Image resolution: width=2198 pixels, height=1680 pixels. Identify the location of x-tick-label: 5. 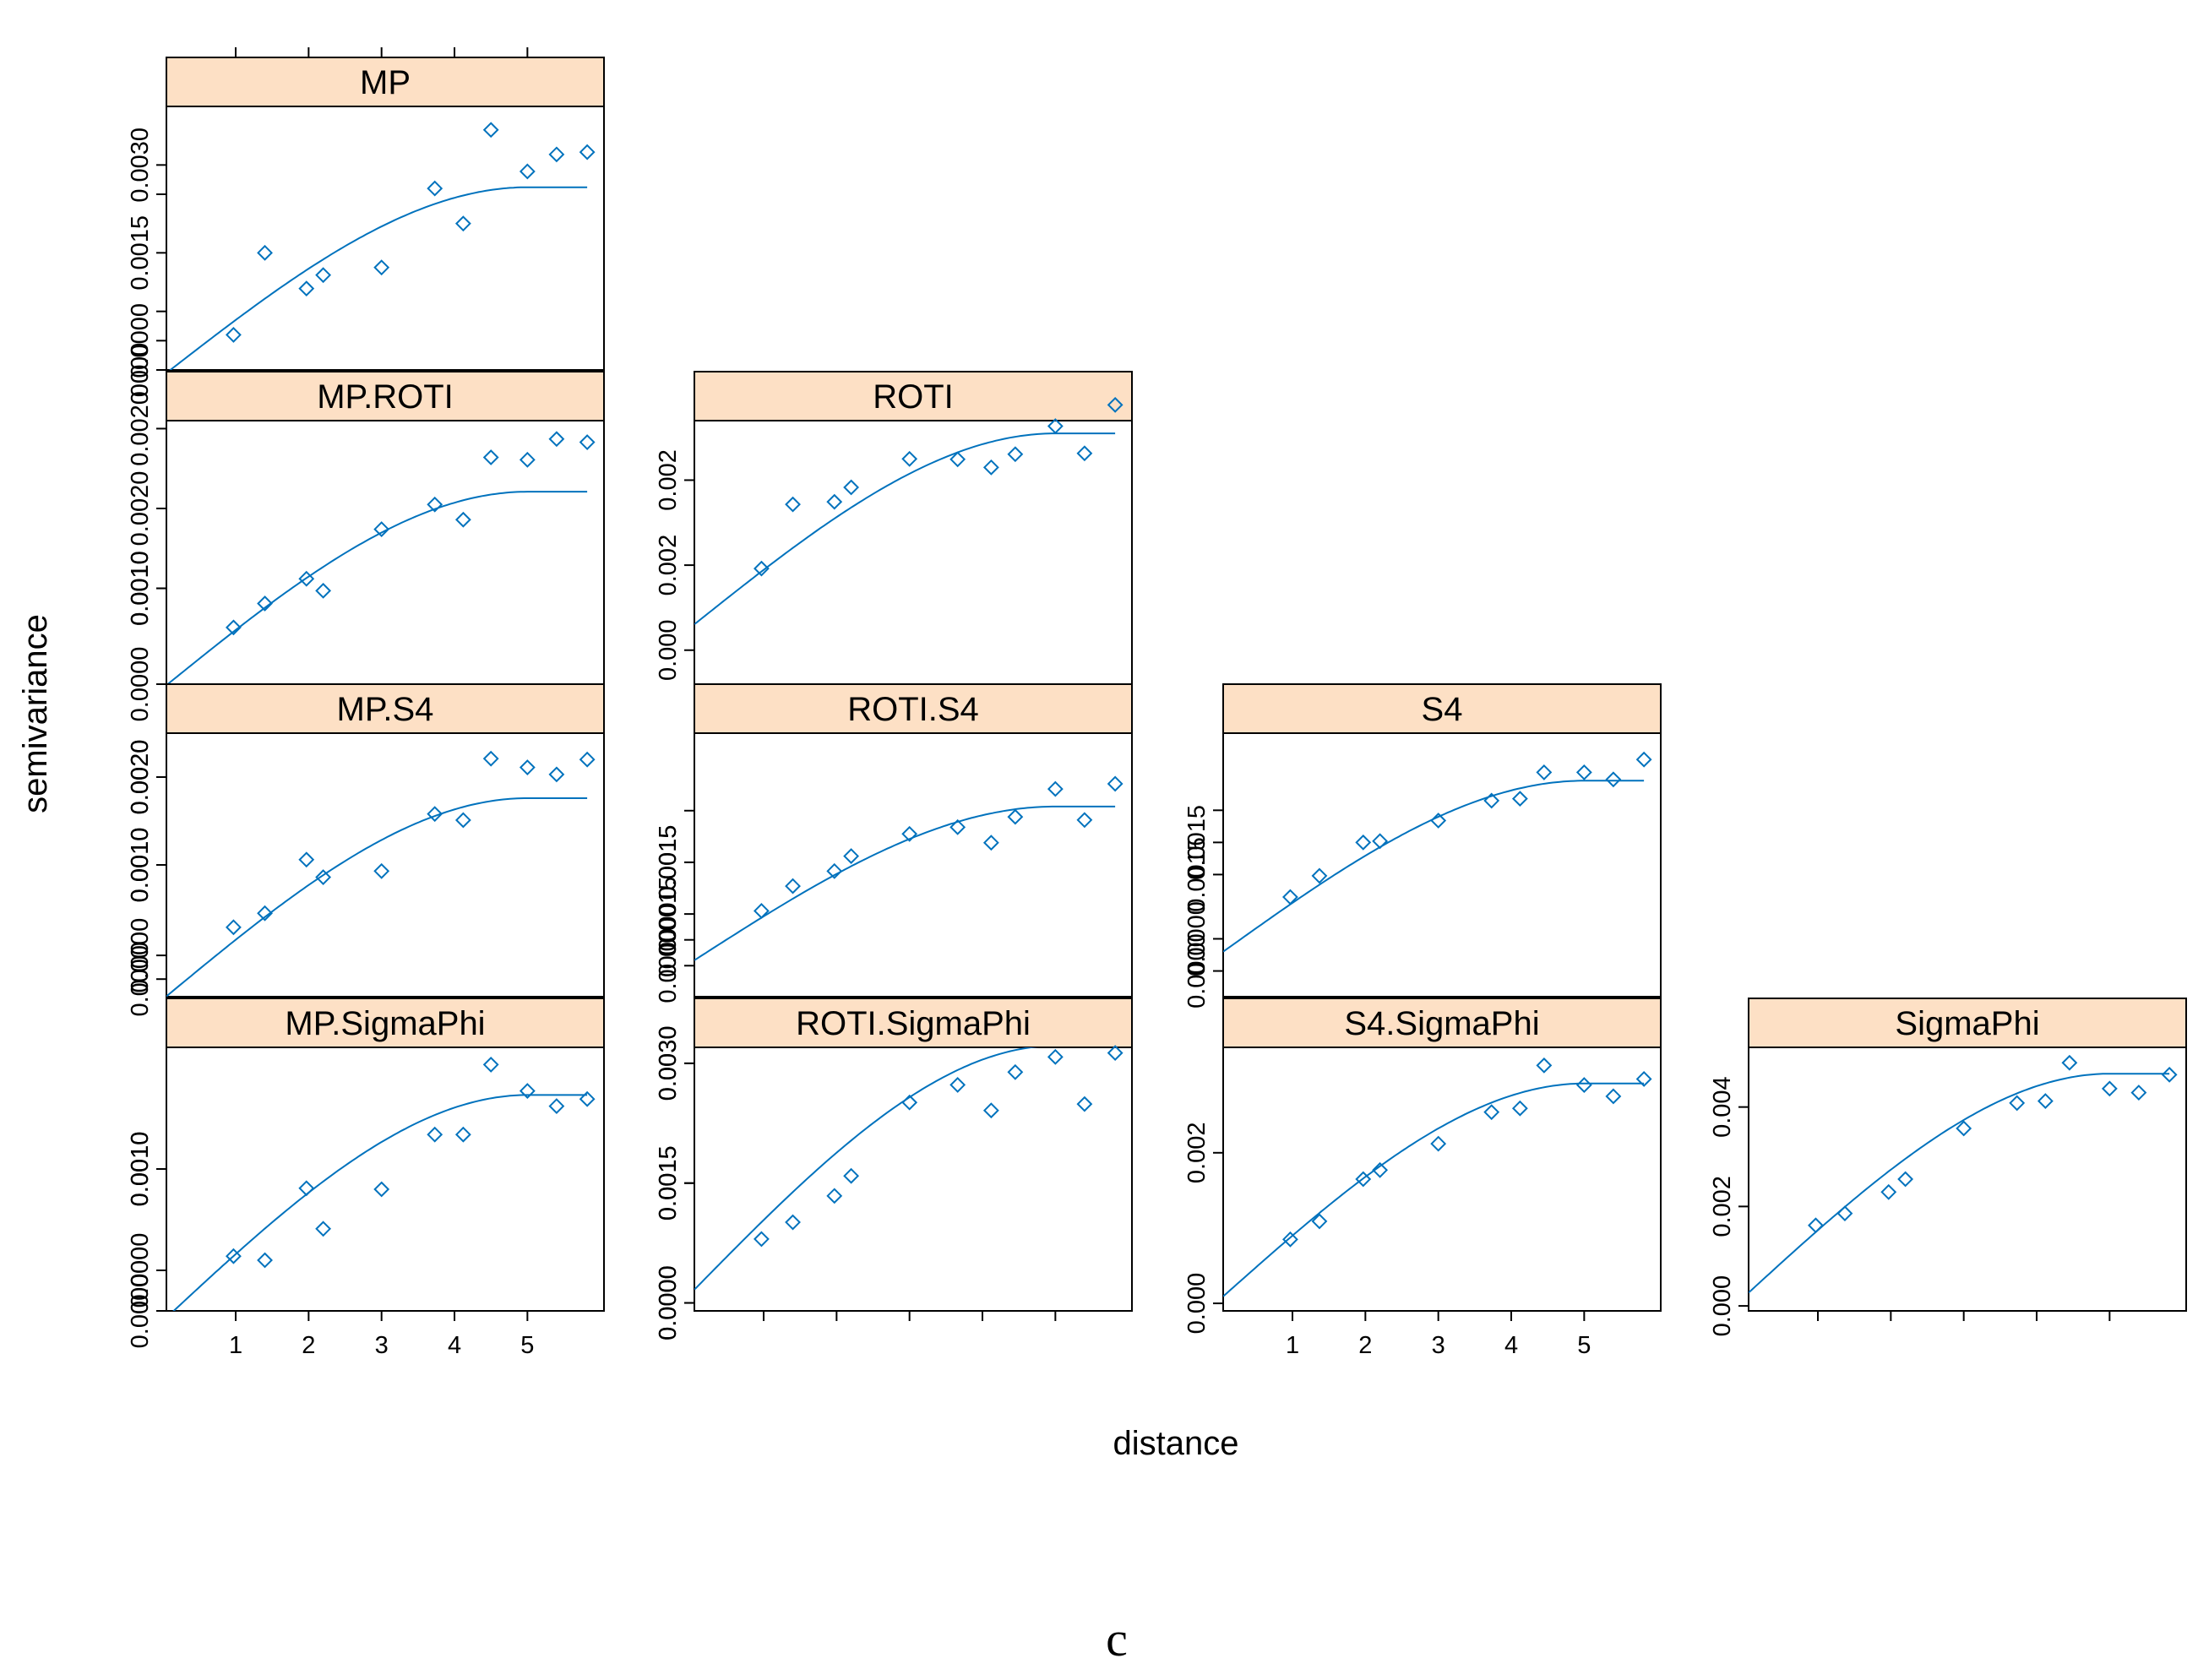
(527, 1345).